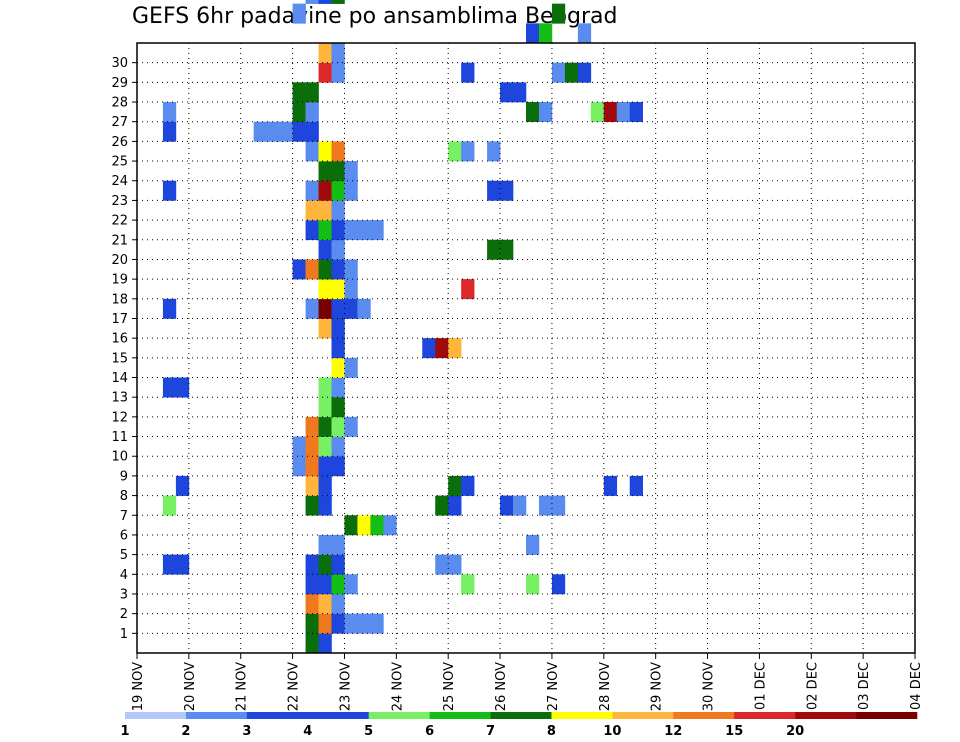 The width and height of the screenshot is (960, 742). Describe the element at coordinates (119, 457) in the screenshot. I see `y-tick-label: 10` at that location.